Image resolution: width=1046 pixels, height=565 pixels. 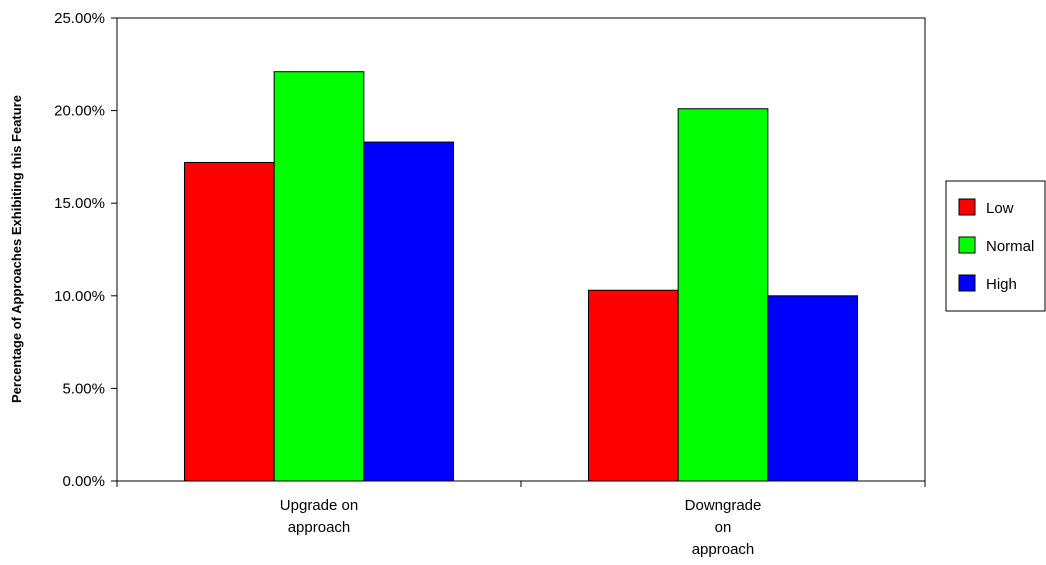 What do you see at coordinates (319, 505) in the screenshot?
I see `x-category-label: Upgrade on` at bounding box center [319, 505].